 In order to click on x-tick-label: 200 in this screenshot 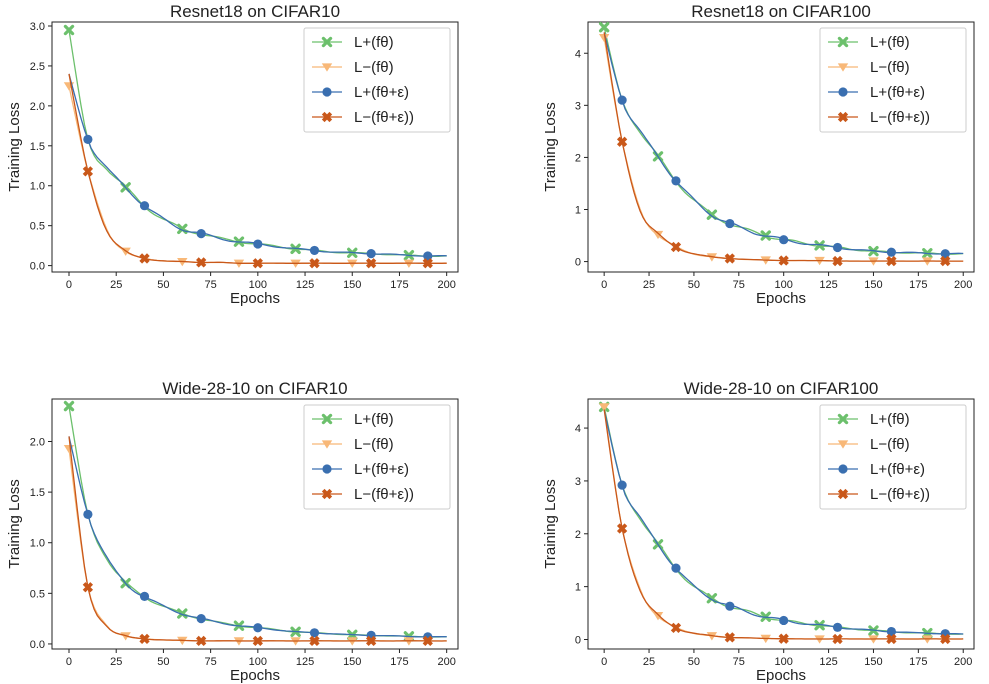, I will do `click(446, 285)`.